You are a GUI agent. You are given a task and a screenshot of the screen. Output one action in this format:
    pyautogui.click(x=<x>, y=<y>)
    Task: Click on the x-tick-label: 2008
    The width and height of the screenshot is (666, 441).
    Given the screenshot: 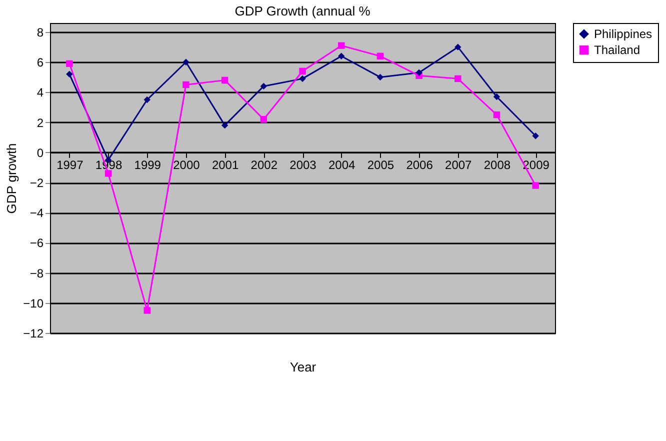 What is the action you would take?
    pyautogui.click(x=497, y=165)
    